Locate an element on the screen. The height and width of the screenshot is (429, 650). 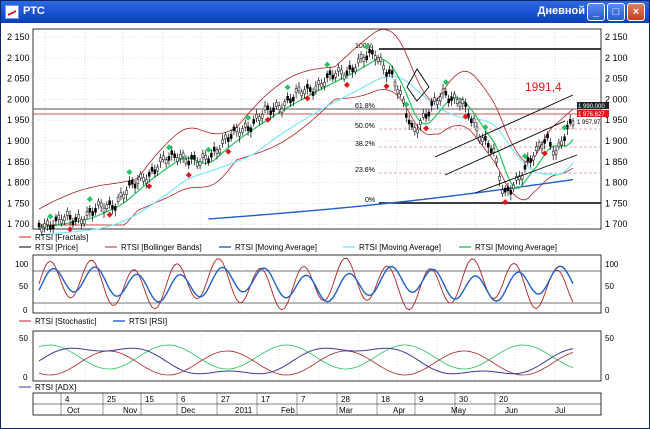
fib-level-label: 0% is located at coordinates (370, 200).